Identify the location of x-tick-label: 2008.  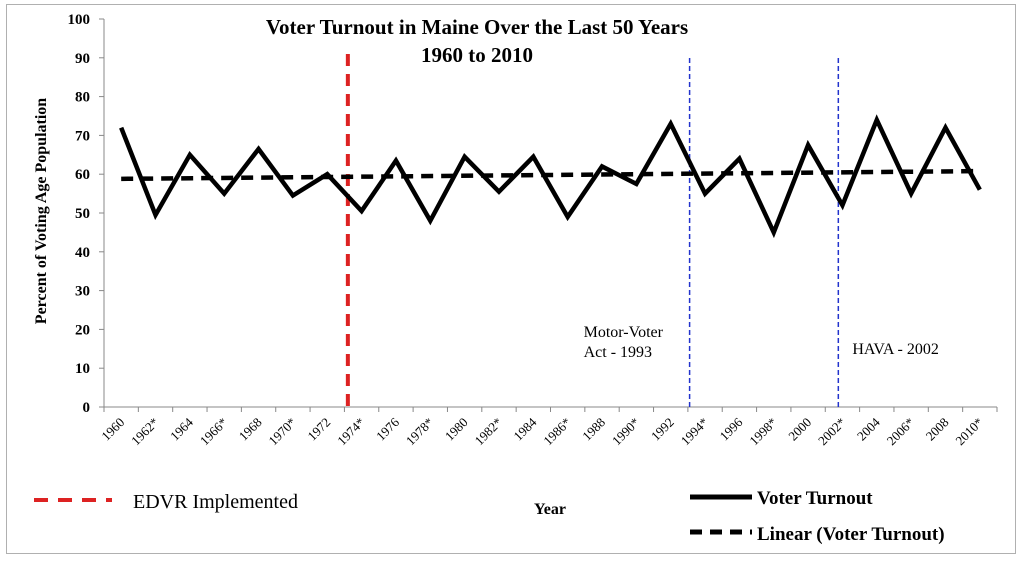
(937, 429).